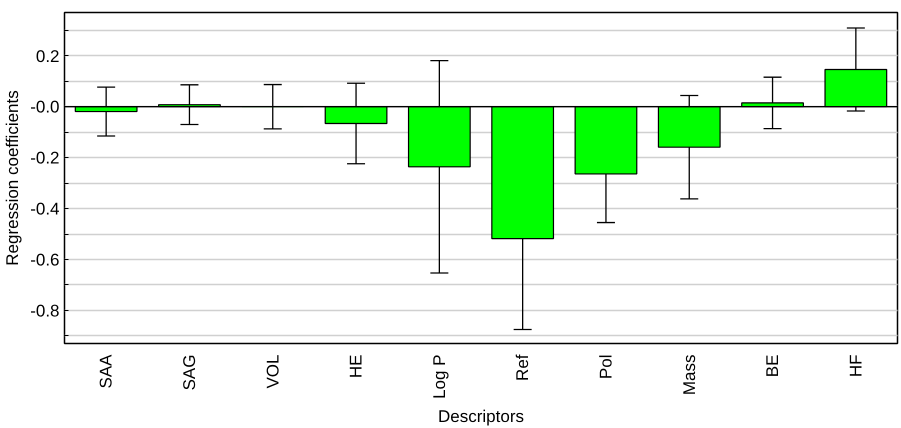 The width and height of the screenshot is (901, 428). Describe the element at coordinates (189, 372) in the screenshot. I see `x-tick-label: SAG` at that location.